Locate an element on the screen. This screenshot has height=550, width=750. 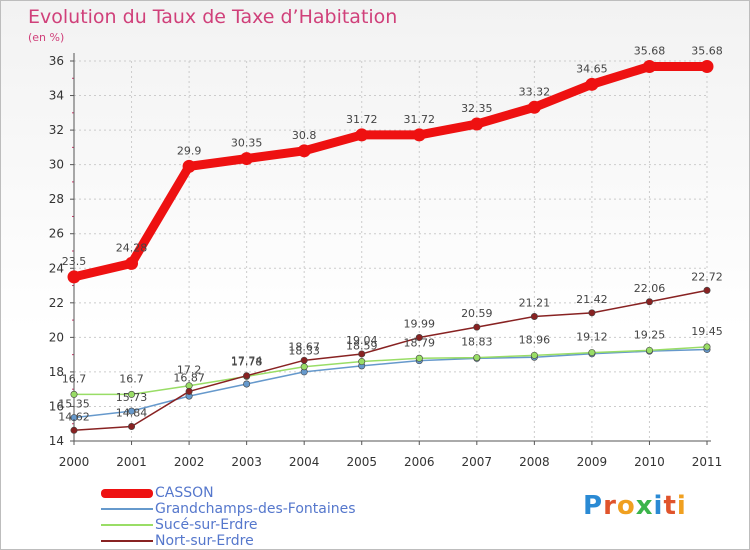
data-label: 19.25 is located at coordinates (650, 334).